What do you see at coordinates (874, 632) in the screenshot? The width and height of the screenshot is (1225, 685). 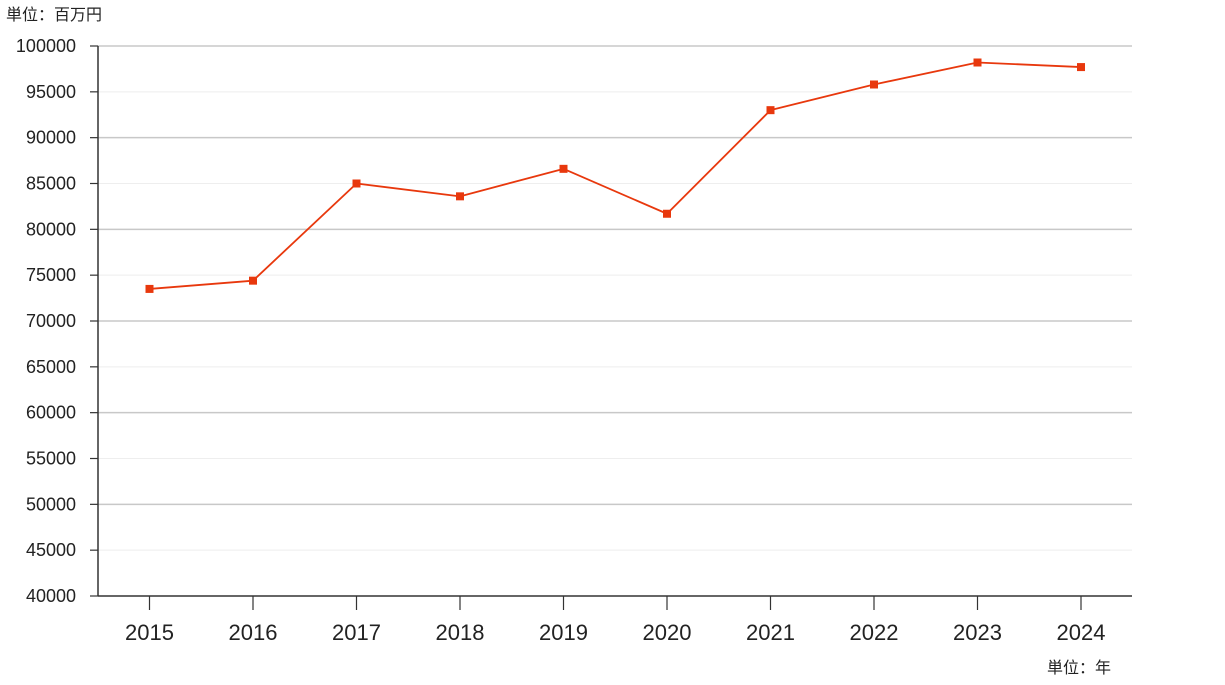 I see `x-tick-label: 2022` at bounding box center [874, 632].